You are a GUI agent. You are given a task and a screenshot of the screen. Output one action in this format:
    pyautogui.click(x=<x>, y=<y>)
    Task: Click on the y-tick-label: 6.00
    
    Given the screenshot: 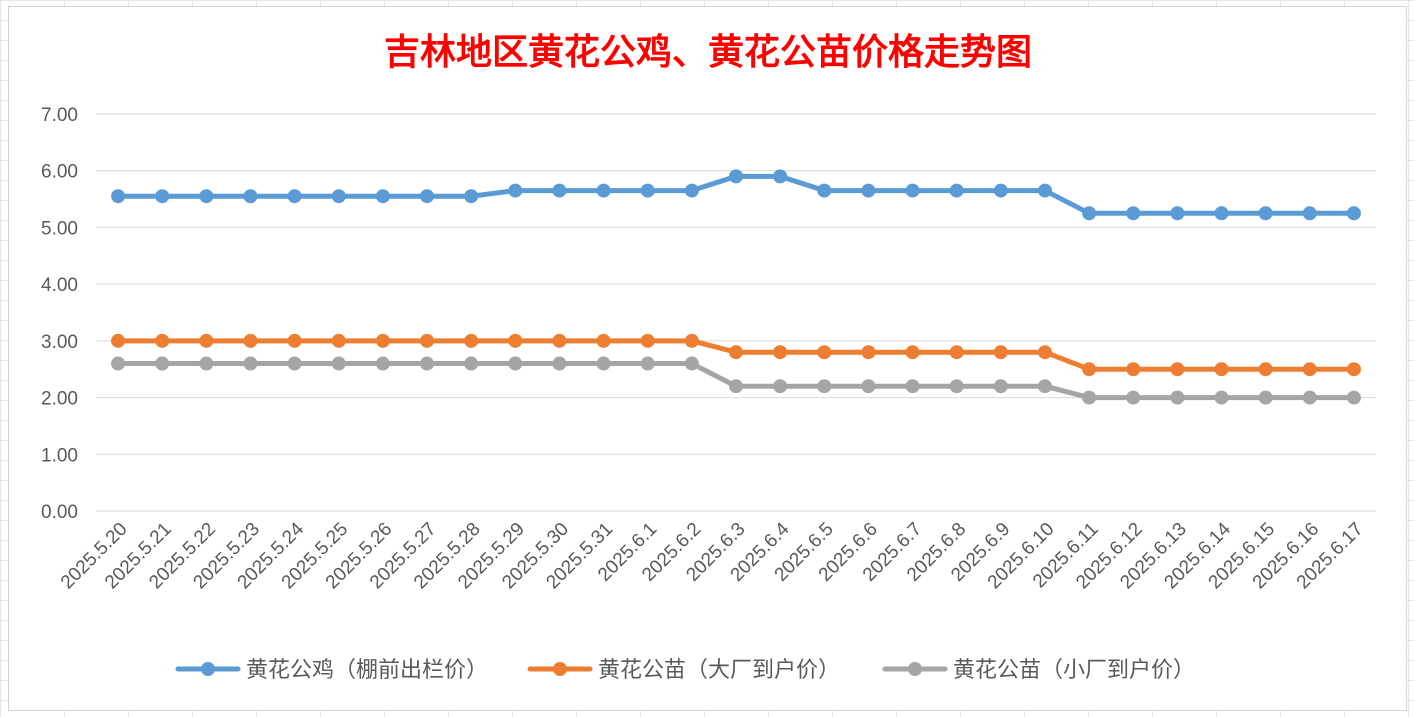 What is the action you would take?
    pyautogui.click(x=59, y=172)
    